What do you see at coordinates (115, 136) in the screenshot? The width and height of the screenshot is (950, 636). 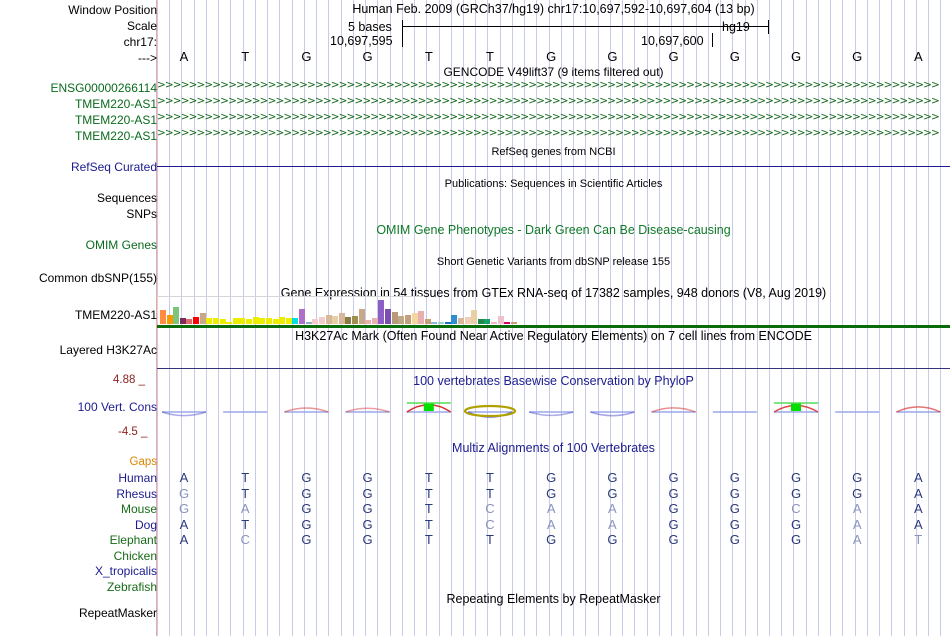 I see `gencode-row-label-3: TMEM220-AS1` at bounding box center [115, 136].